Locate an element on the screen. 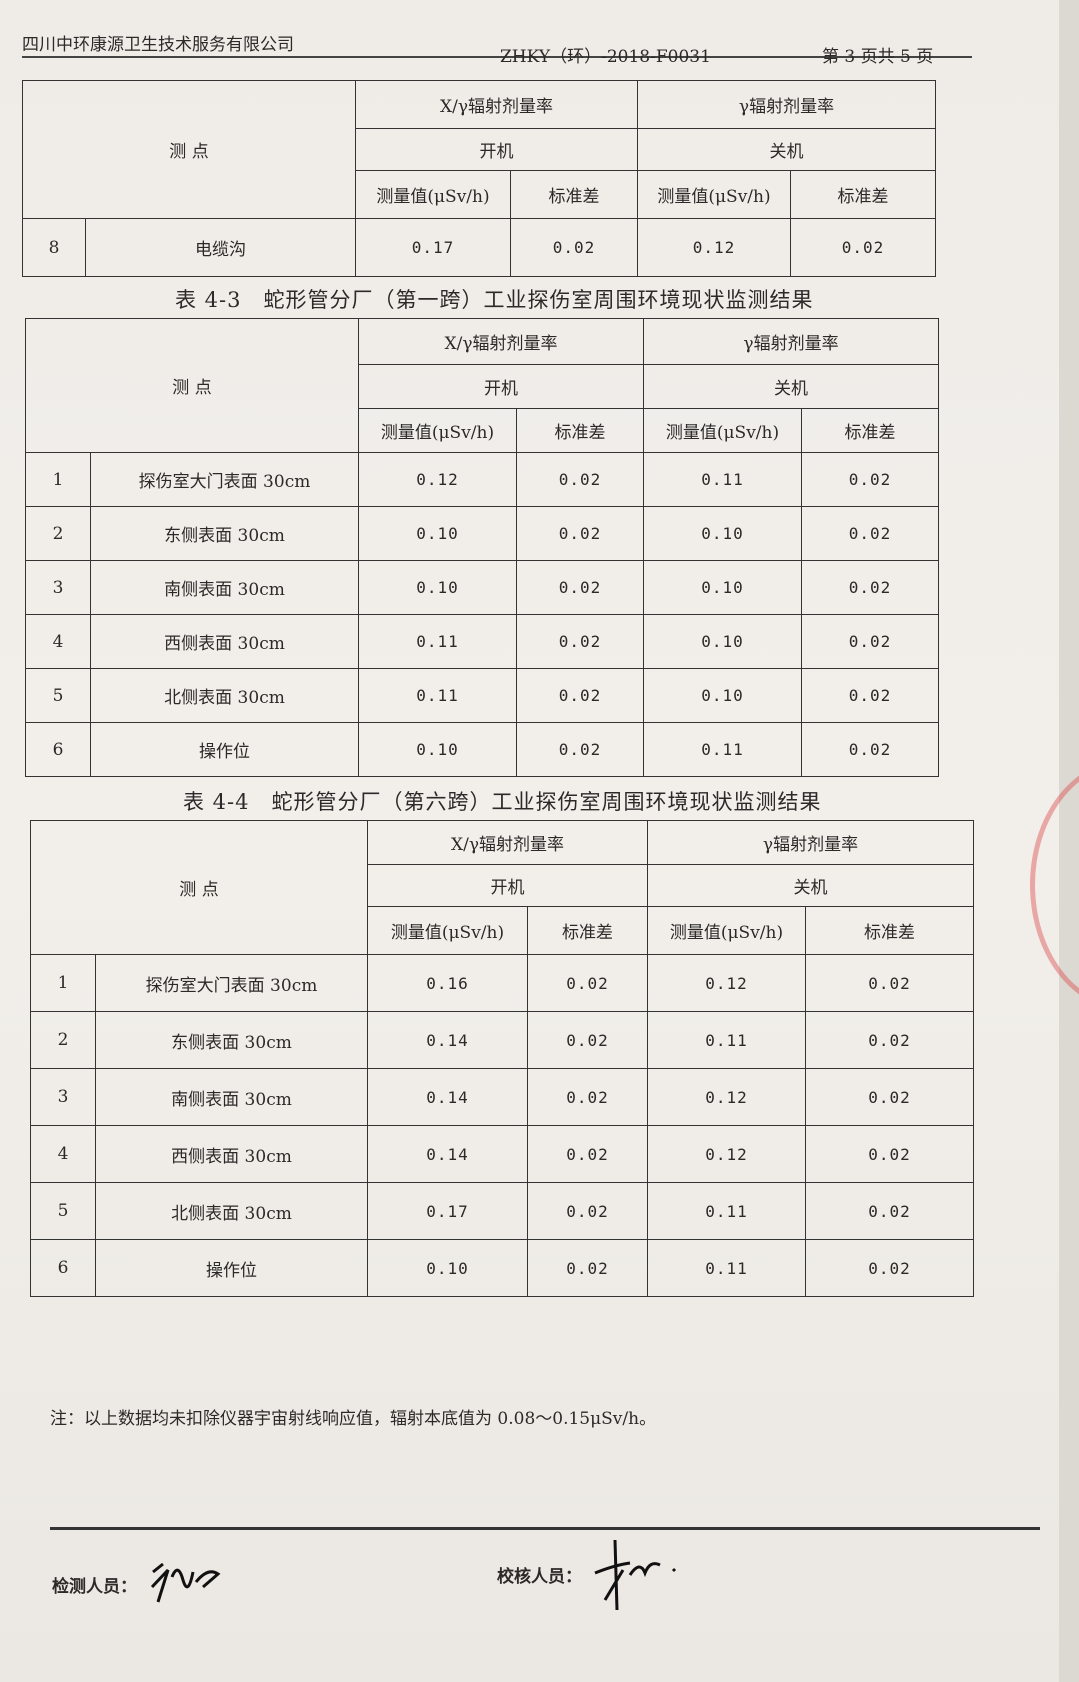 The height and width of the screenshot is (1682, 1079). table-row: 5 北侧表面 30cm 0.17 0.02 0.11 0.02 is located at coordinates (502, 1211).